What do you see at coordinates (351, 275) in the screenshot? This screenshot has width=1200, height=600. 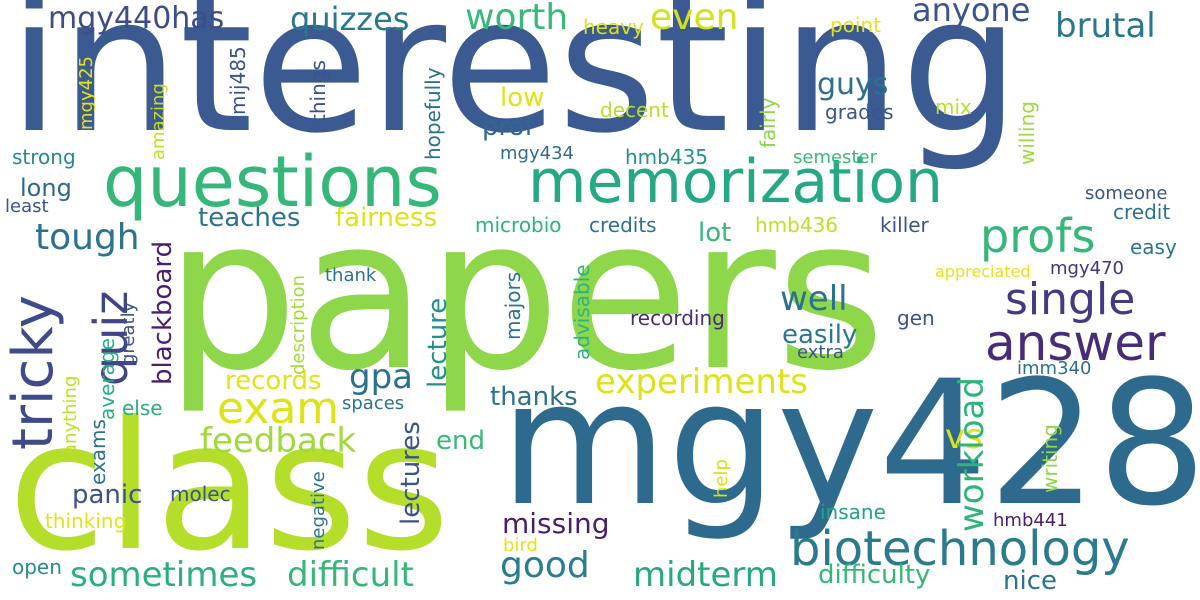 I see `word-thank: thank` at bounding box center [351, 275].